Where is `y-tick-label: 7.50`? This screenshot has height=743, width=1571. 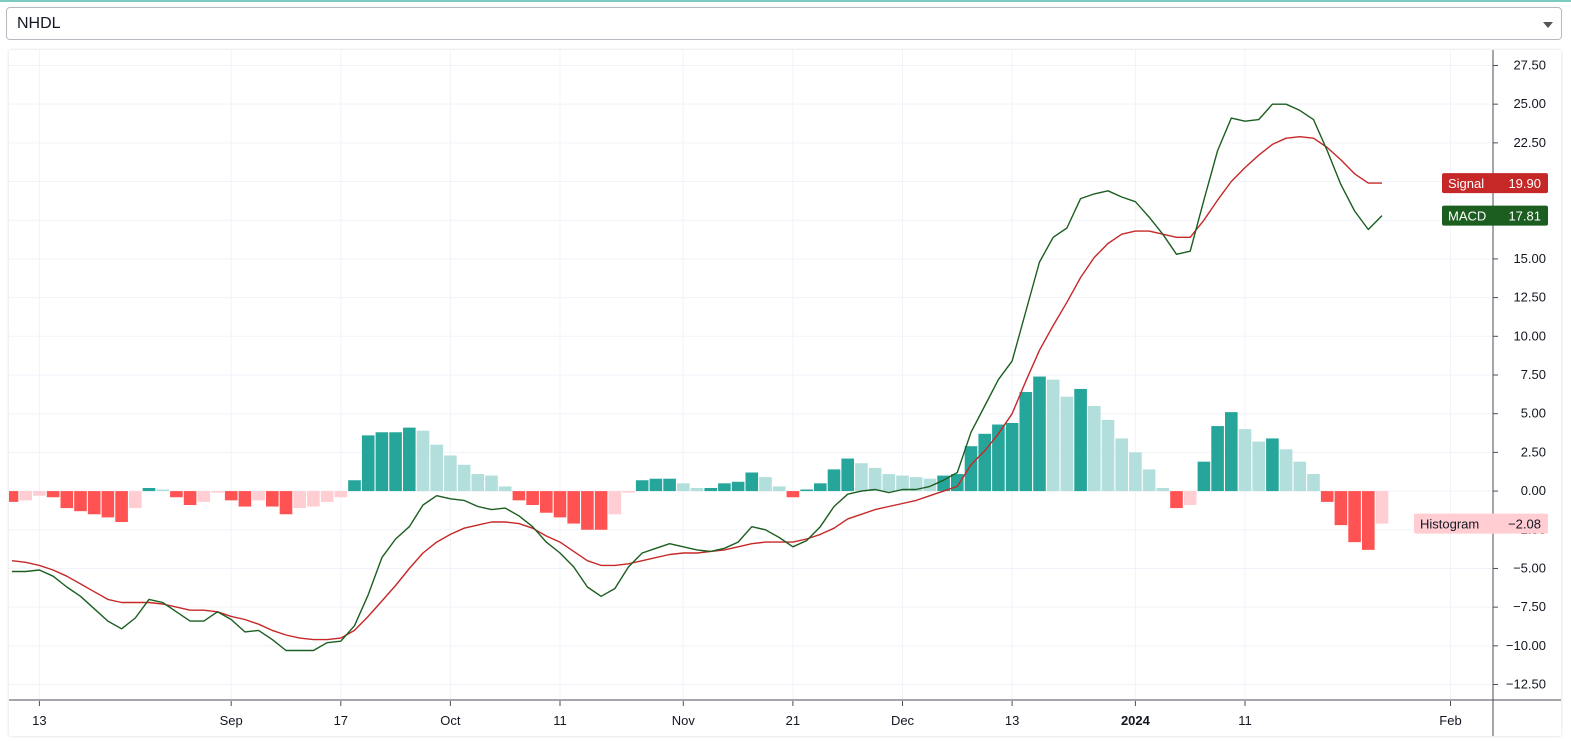 y-tick-label: 7.50 is located at coordinates (1533, 374).